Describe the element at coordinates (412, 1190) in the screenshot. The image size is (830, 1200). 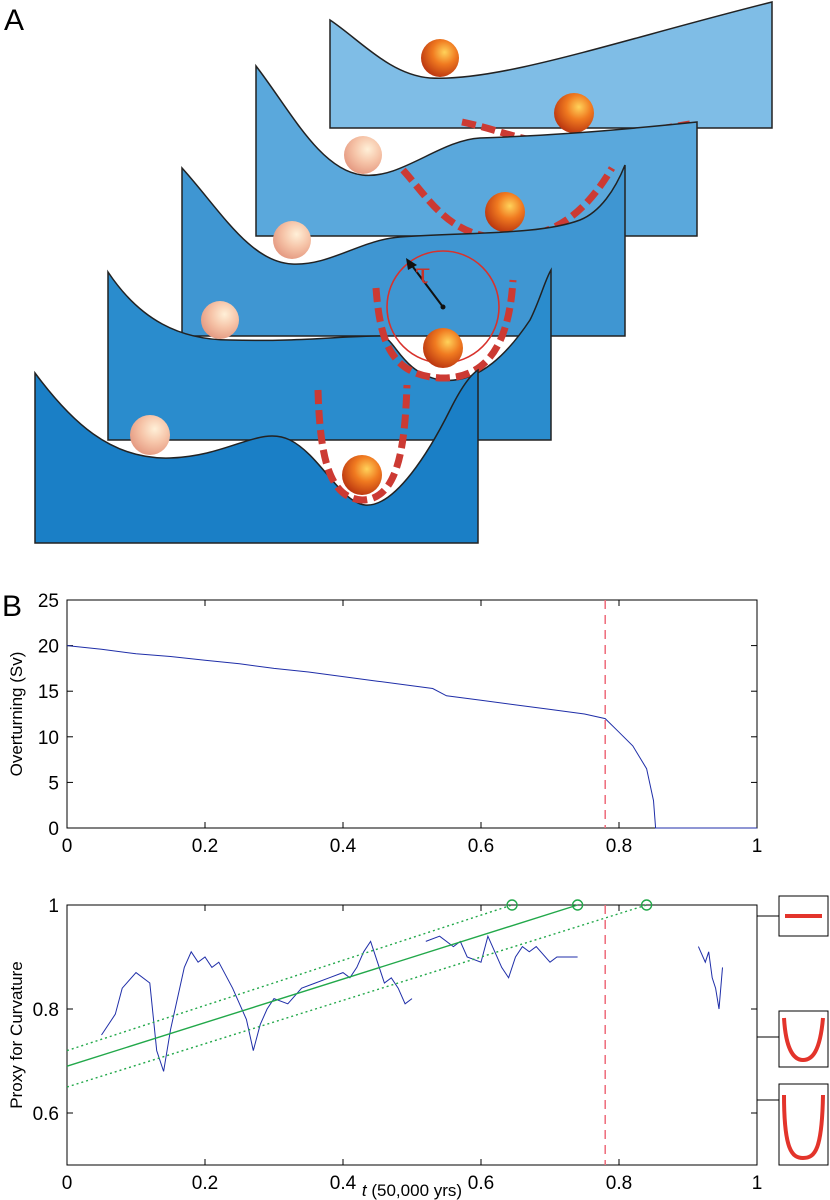
I see `x-axis-label: t (50,000 yrs)` at that location.